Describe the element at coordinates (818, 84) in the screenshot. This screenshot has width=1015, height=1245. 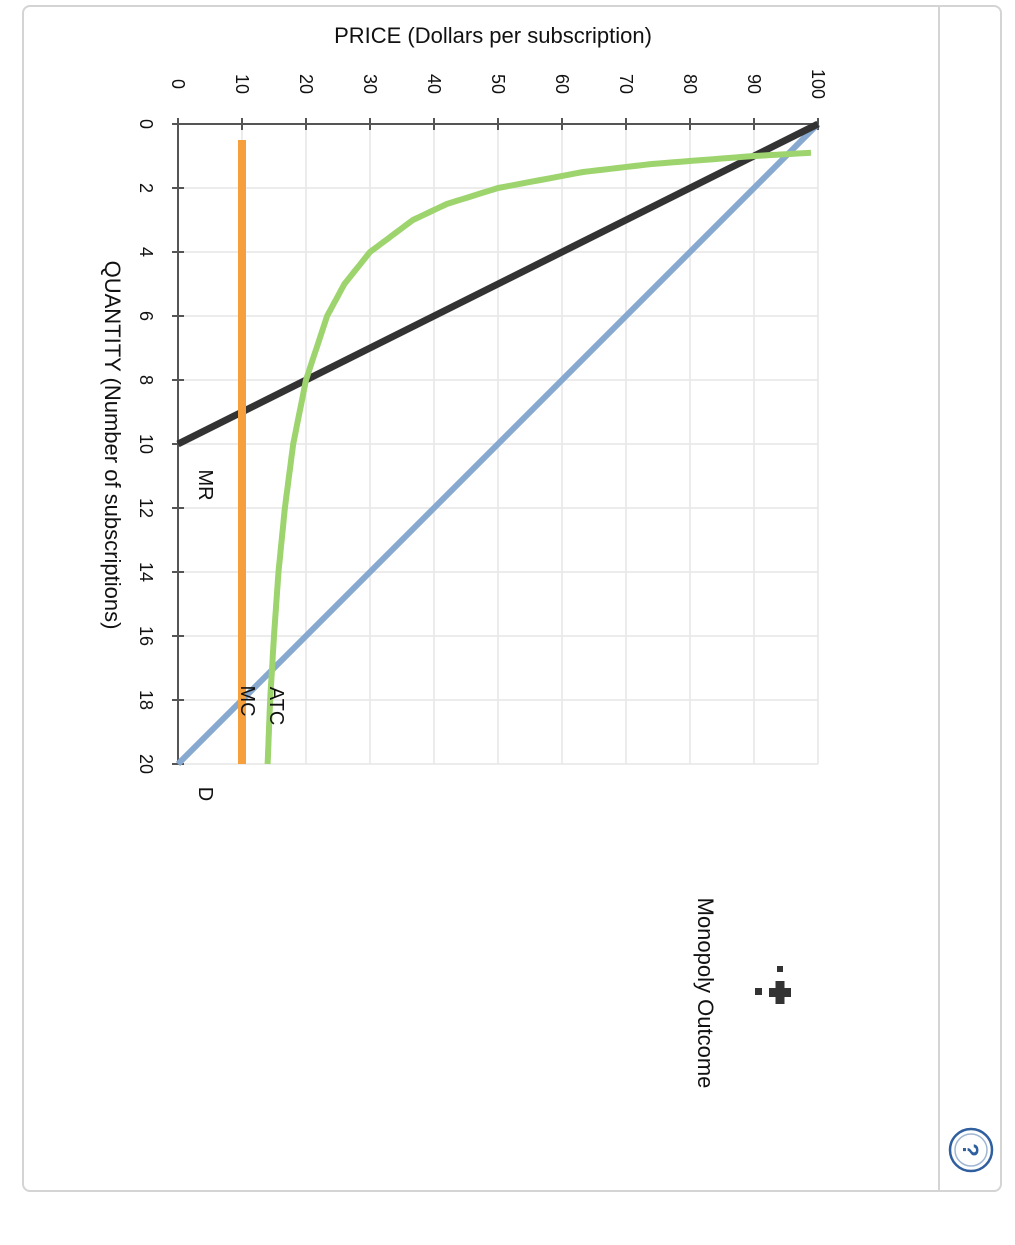
I see `price-tick-label: 100` at that location.